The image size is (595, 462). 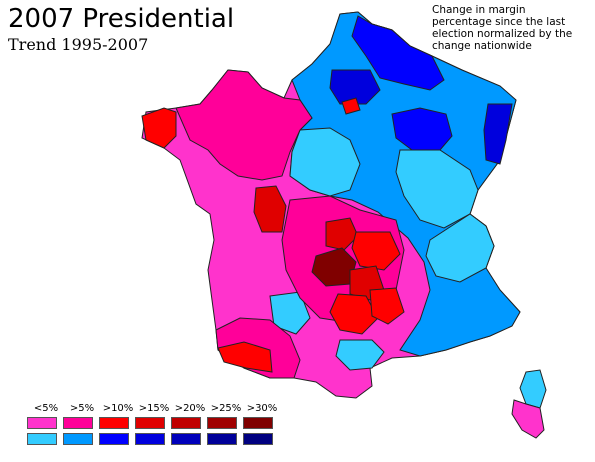 I want to click on note-line: percentage since the last, so click(x=499, y=22).